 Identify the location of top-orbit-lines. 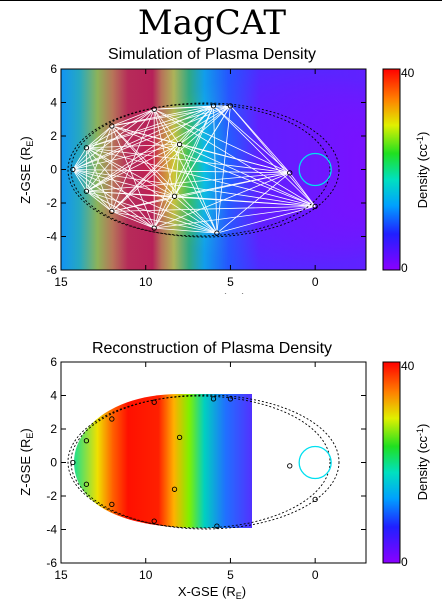
(194, 169).